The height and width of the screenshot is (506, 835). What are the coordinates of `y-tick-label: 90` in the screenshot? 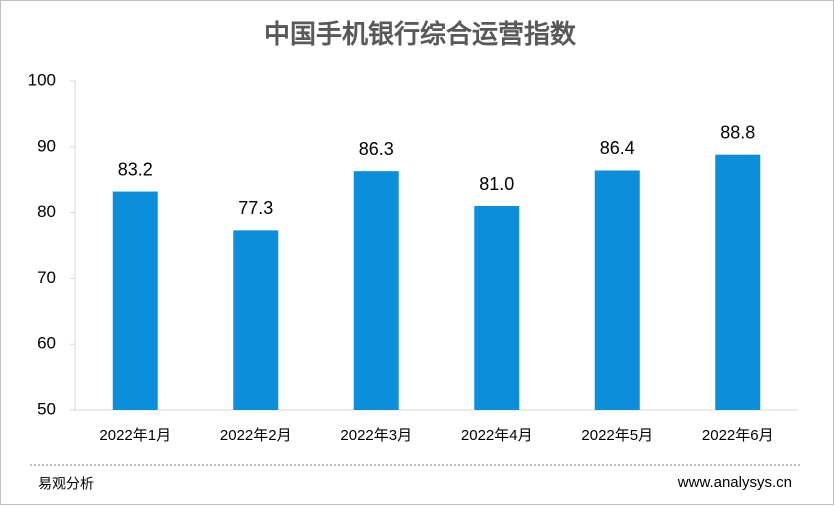 It's located at (46, 145).